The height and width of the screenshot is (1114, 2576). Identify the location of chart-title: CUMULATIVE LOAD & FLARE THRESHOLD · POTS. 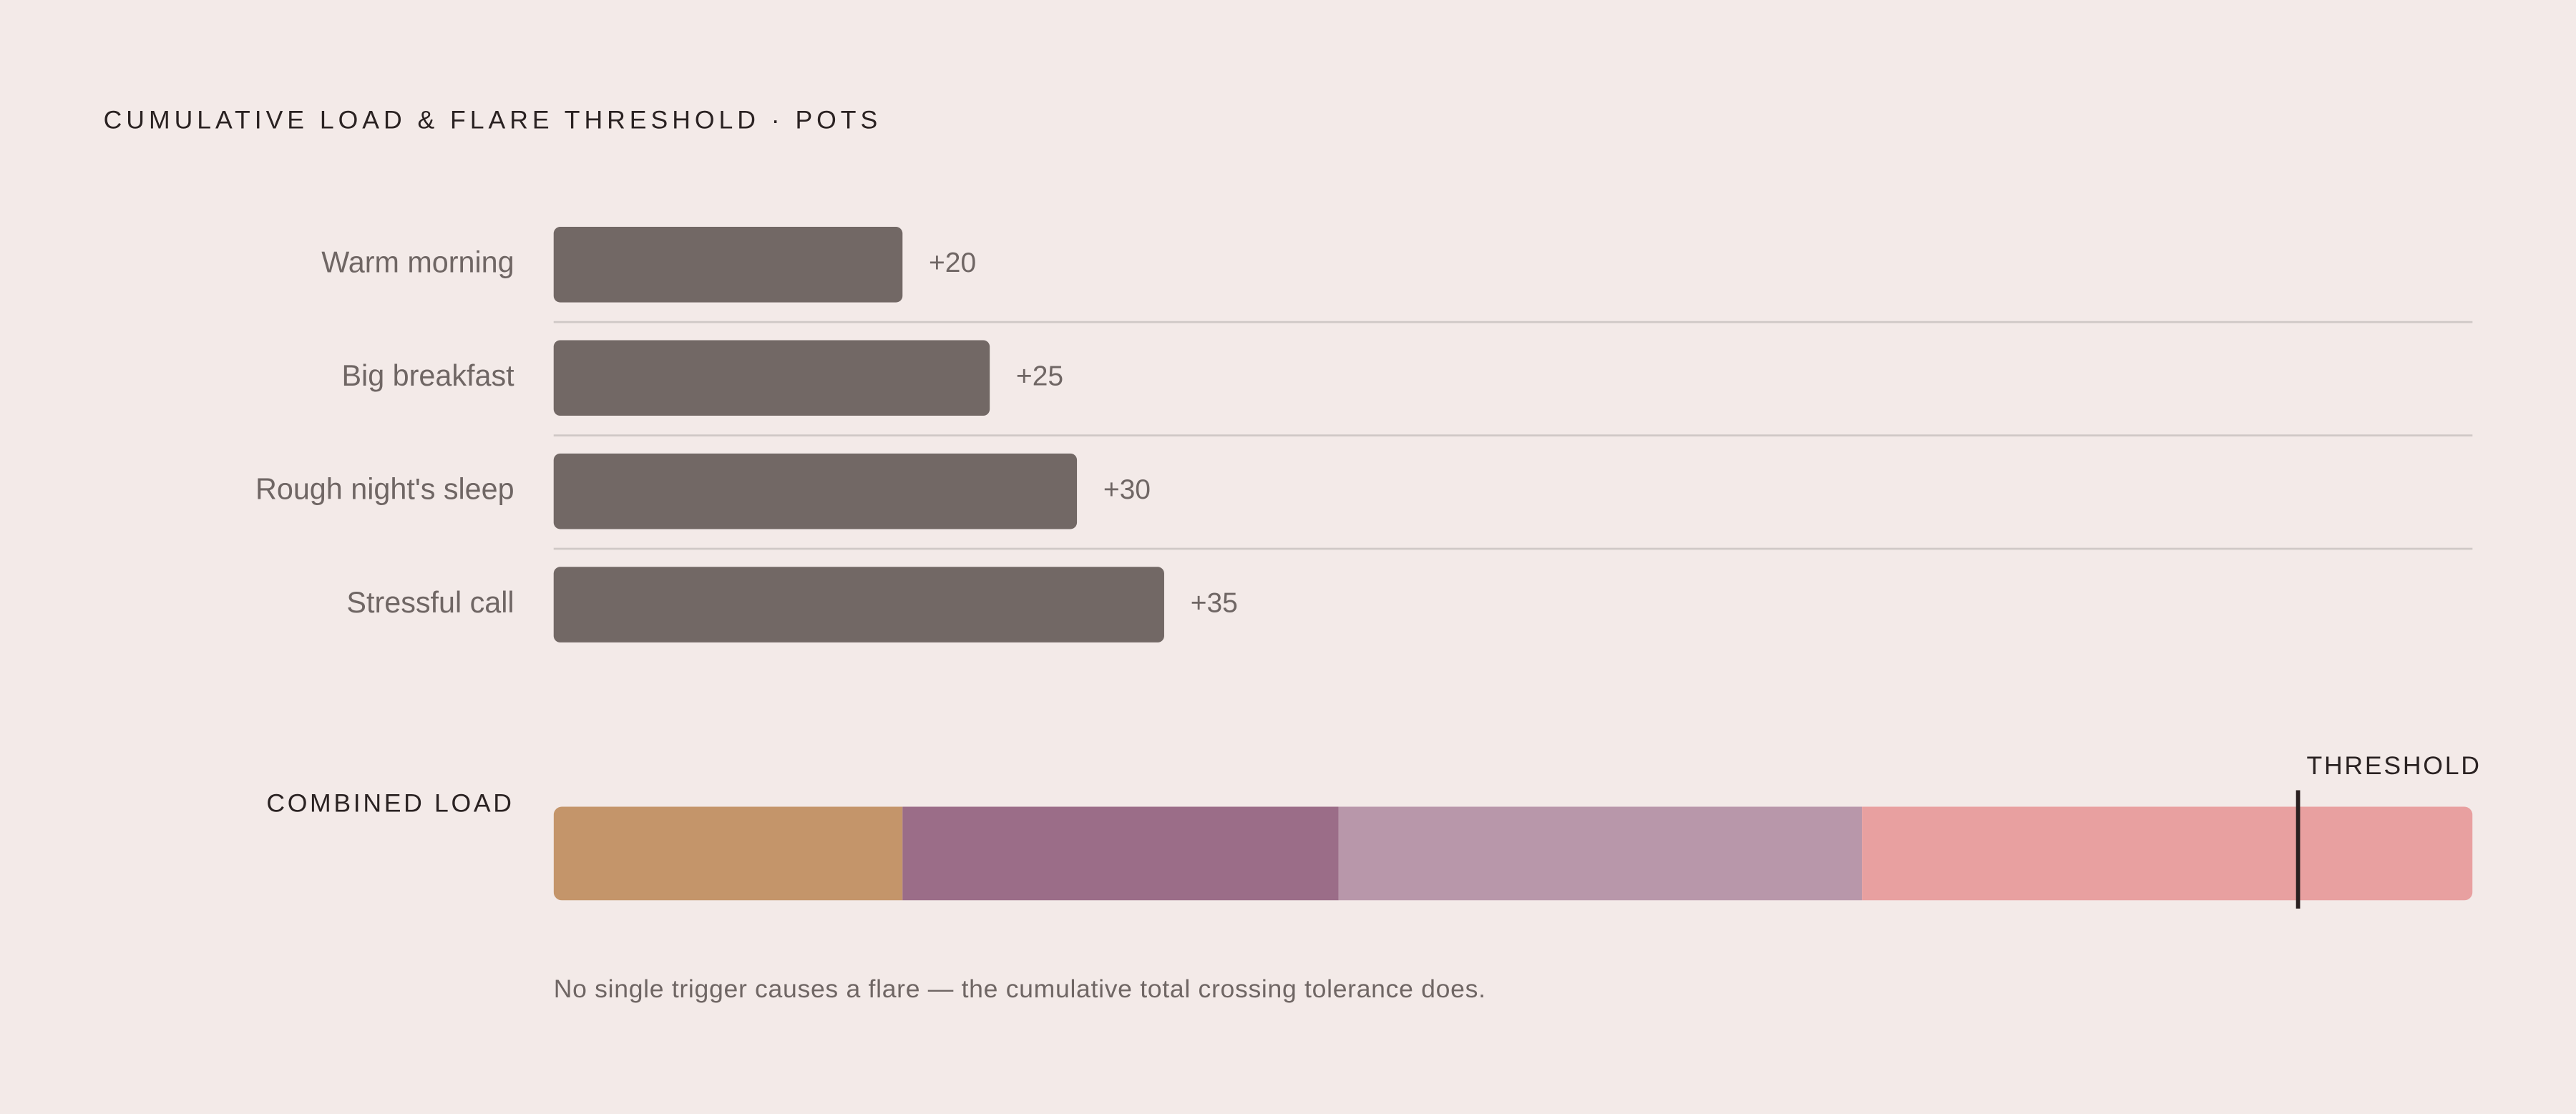
(493, 120).